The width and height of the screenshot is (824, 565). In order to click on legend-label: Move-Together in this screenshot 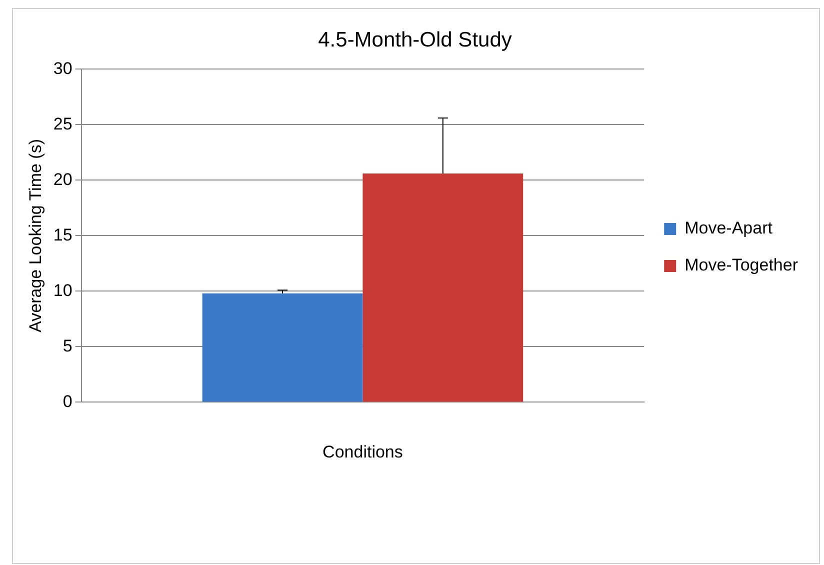, I will do `click(741, 265)`.